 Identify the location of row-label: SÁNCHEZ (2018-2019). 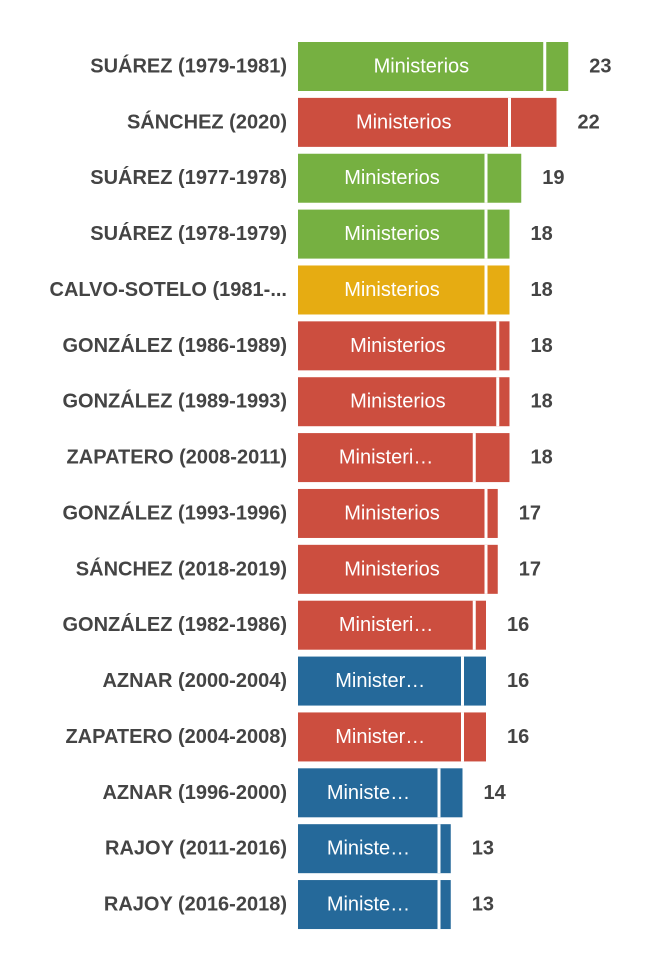
(181, 568).